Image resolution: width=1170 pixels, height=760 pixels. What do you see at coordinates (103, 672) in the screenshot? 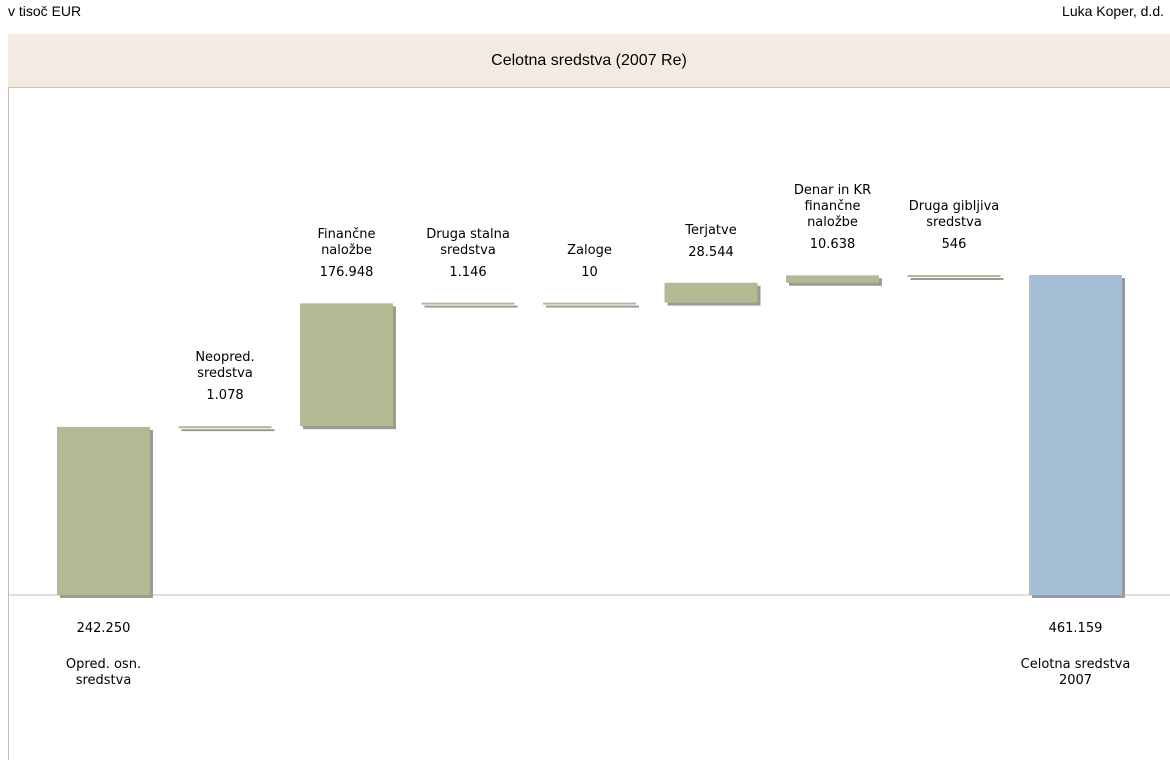
I see `category-label: Opred. osn. sredstva` at bounding box center [103, 672].